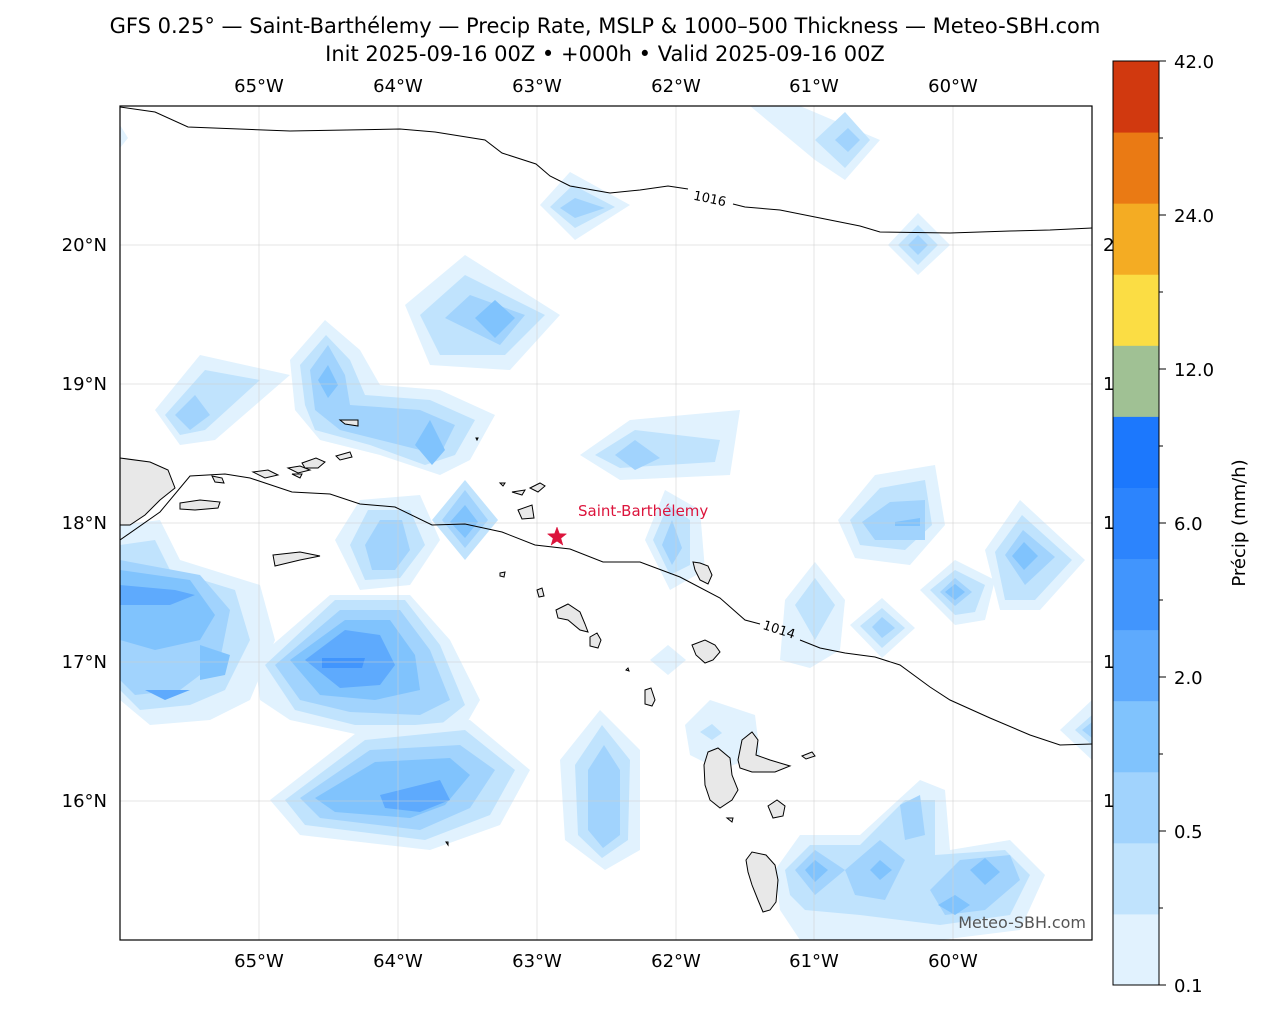 This screenshot has height=1012, width=1264. Describe the element at coordinates (557, 536) in the screenshot. I see `location-marker-star` at that location.